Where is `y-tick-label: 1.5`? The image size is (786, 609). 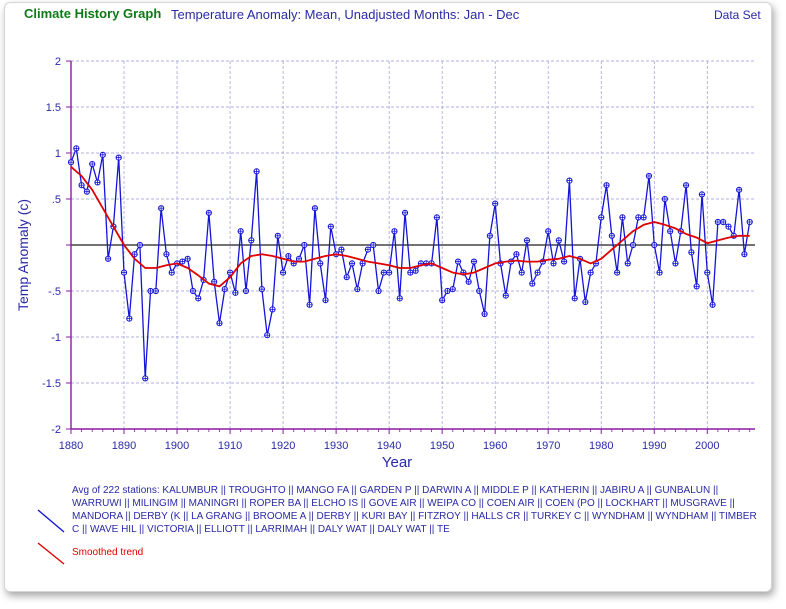 y-tick-label: 1.5 is located at coordinates (53, 108).